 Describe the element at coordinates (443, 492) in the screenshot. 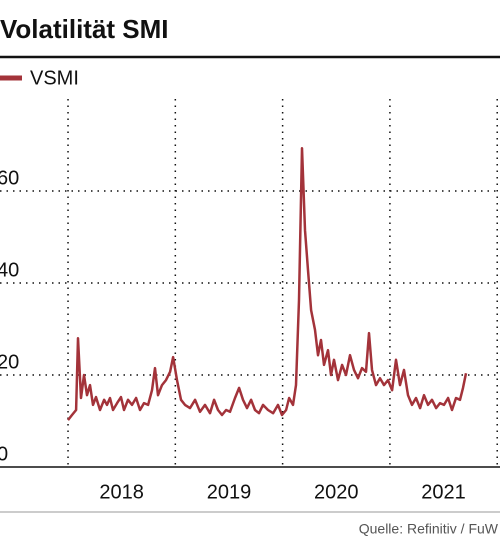

I see `x-tick-label: 2021` at that location.